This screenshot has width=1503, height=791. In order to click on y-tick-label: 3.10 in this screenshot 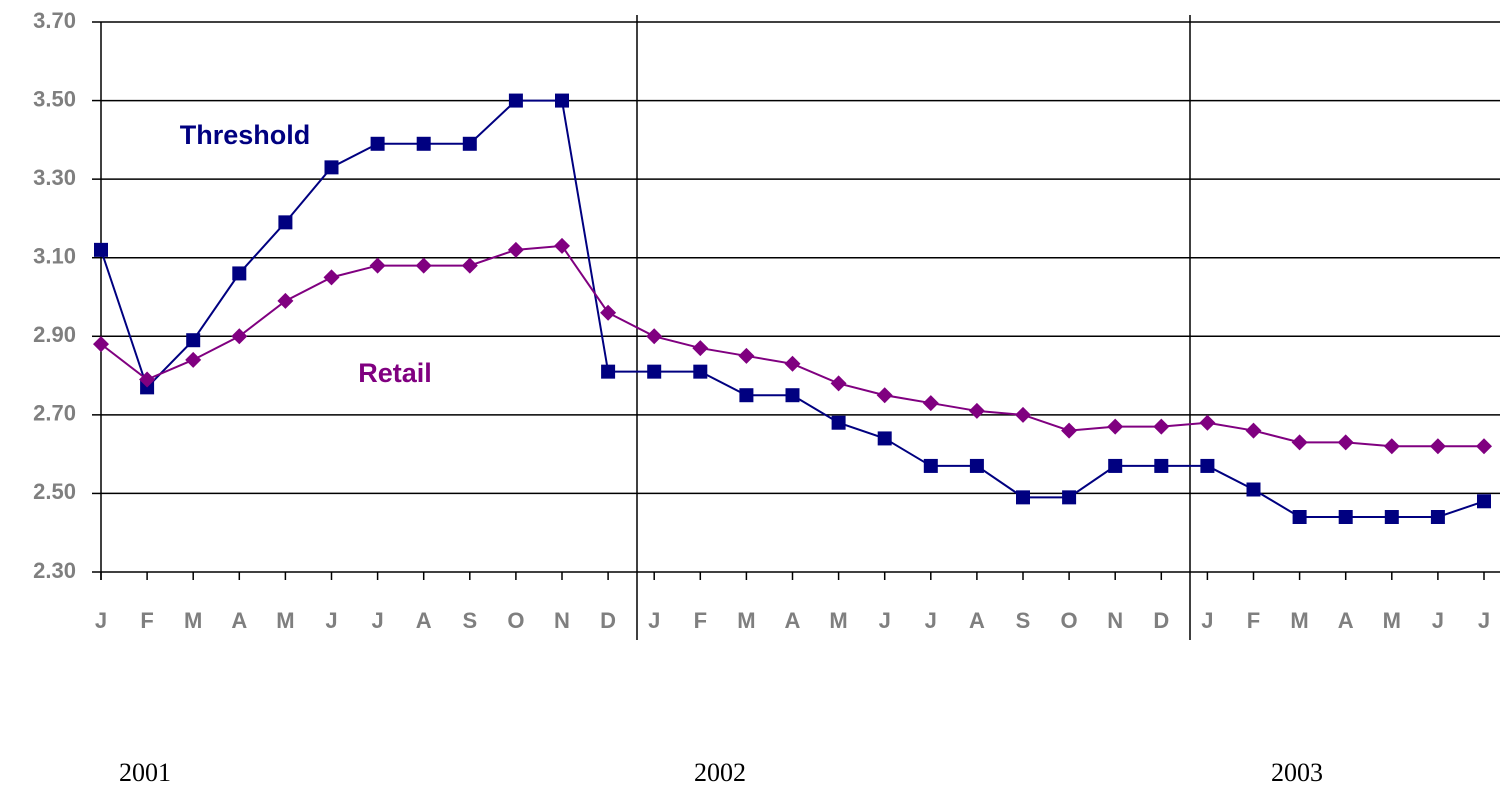, I will do `click(54, 256)`.